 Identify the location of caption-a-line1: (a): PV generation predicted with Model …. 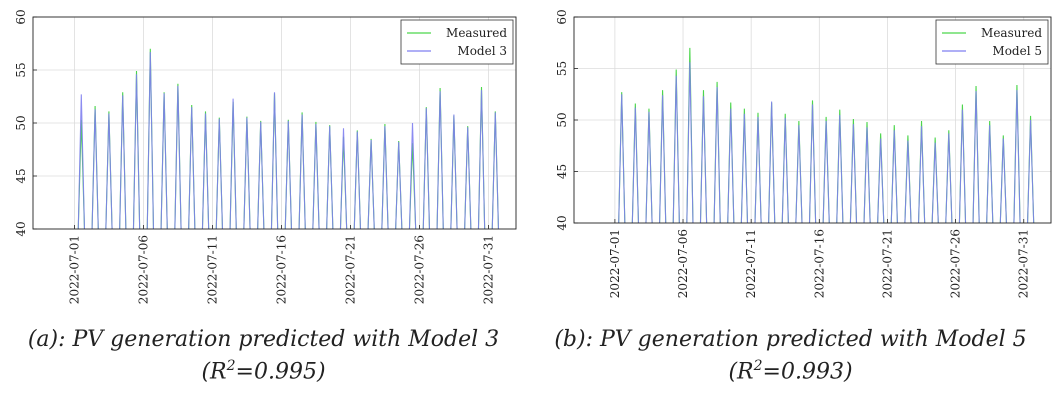
(263, 339).